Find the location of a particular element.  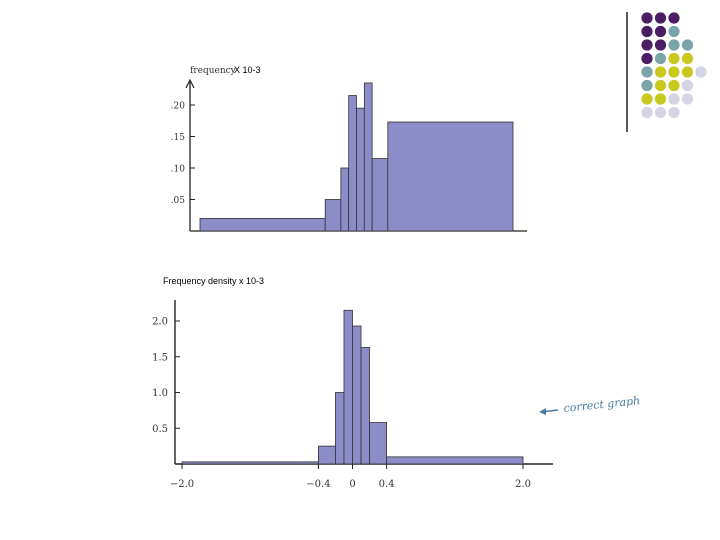

decorative-dot-grid is located at coordinates (674, 65).